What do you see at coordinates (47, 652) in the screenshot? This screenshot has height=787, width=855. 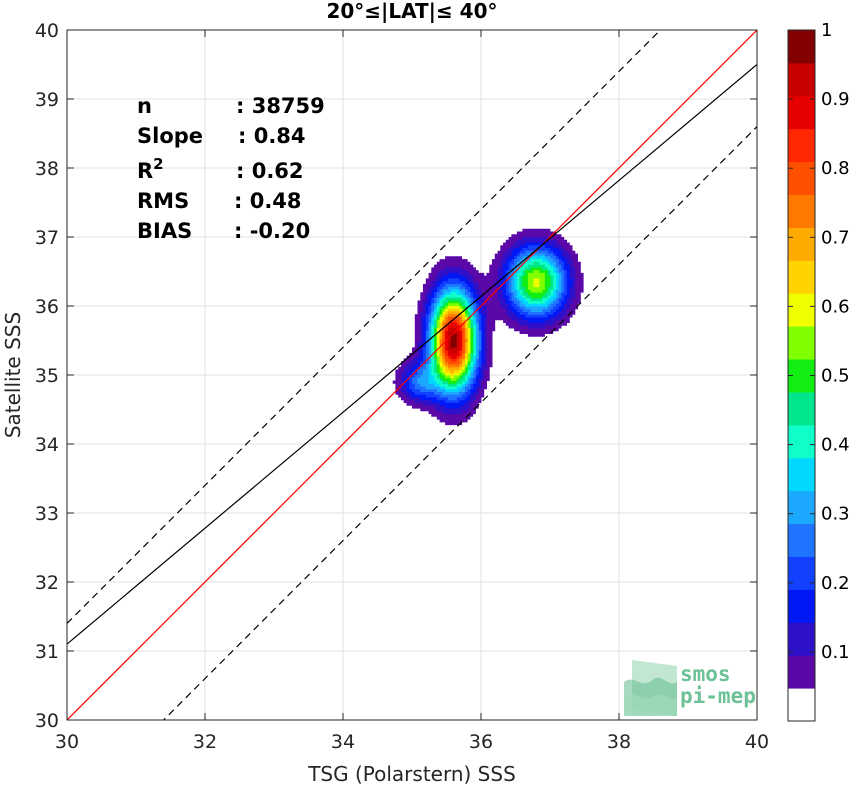 I see `y-tick-label: 31` at bounding box center [47, 652].